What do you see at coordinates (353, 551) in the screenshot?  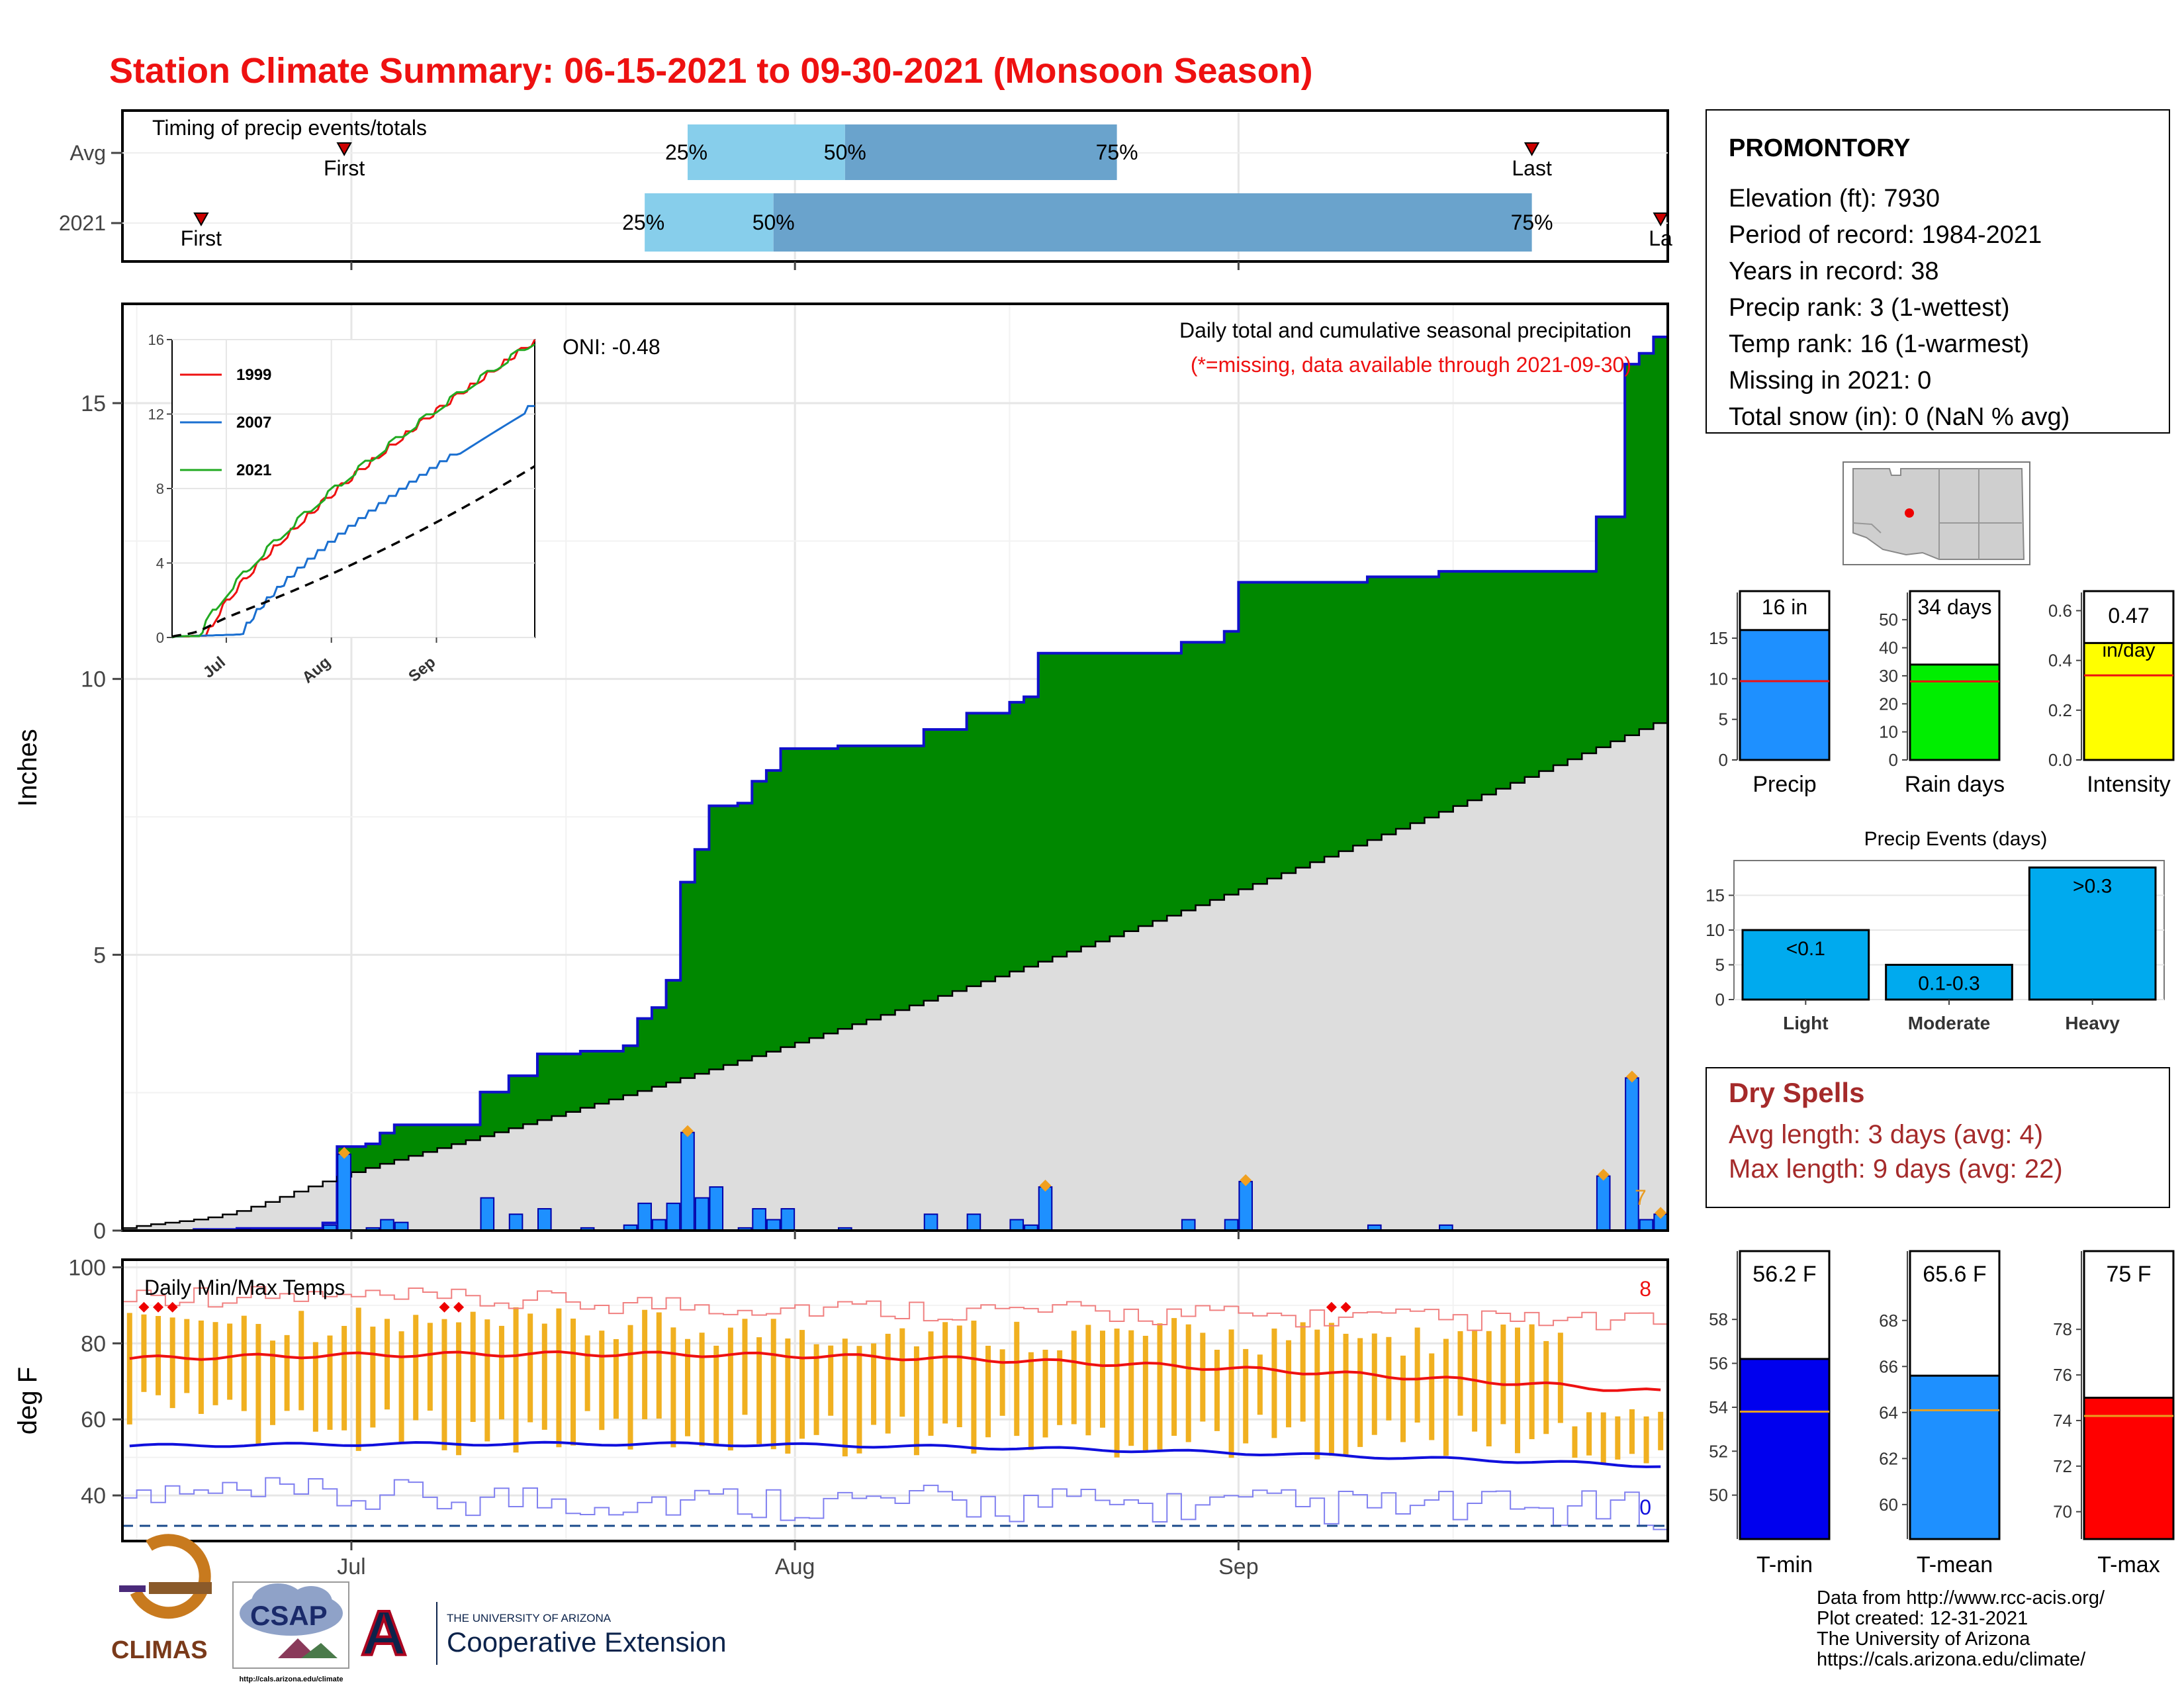 I see `inset-normal-line` at bounding box center [353, 551].